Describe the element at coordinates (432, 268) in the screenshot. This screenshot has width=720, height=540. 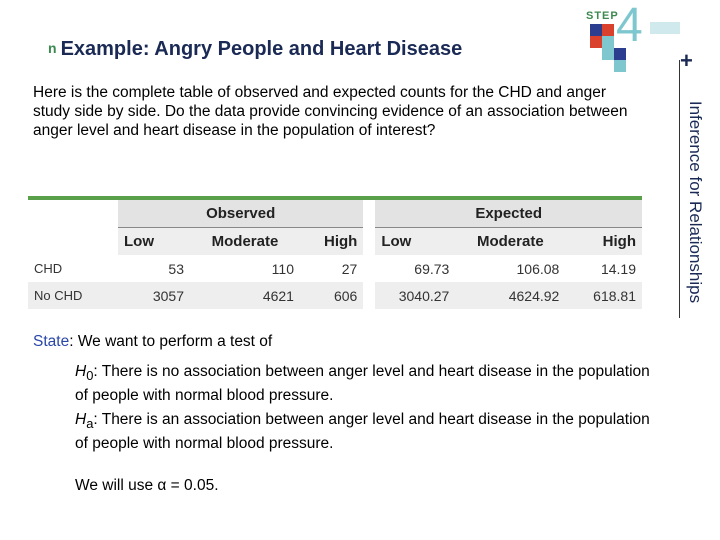
I see `cell: 69.73` at that location.